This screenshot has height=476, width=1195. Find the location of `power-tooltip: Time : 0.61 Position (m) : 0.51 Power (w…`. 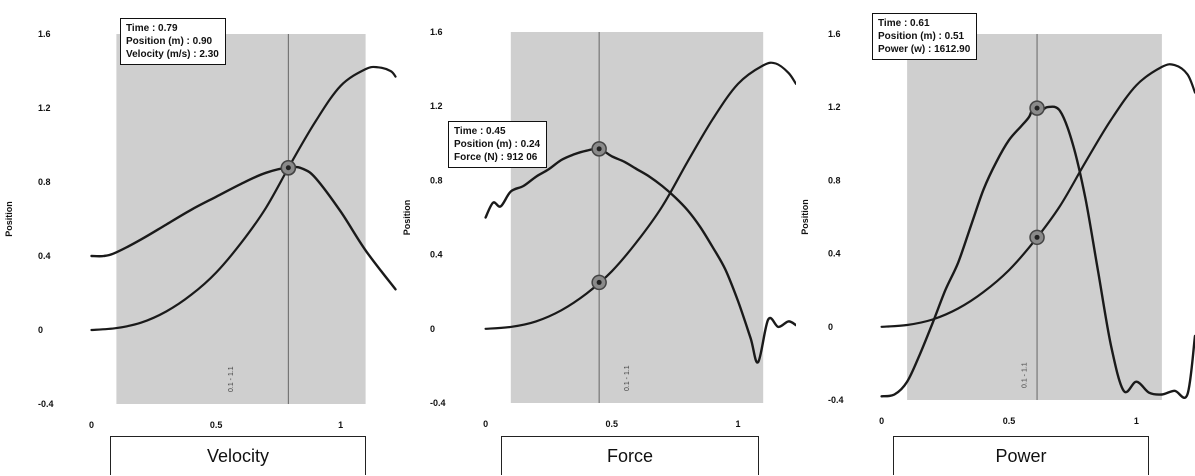

power-tooltip: Time : 0.61 Position (m) : 0.51 Power (w… is located at coordinates (925, 36).